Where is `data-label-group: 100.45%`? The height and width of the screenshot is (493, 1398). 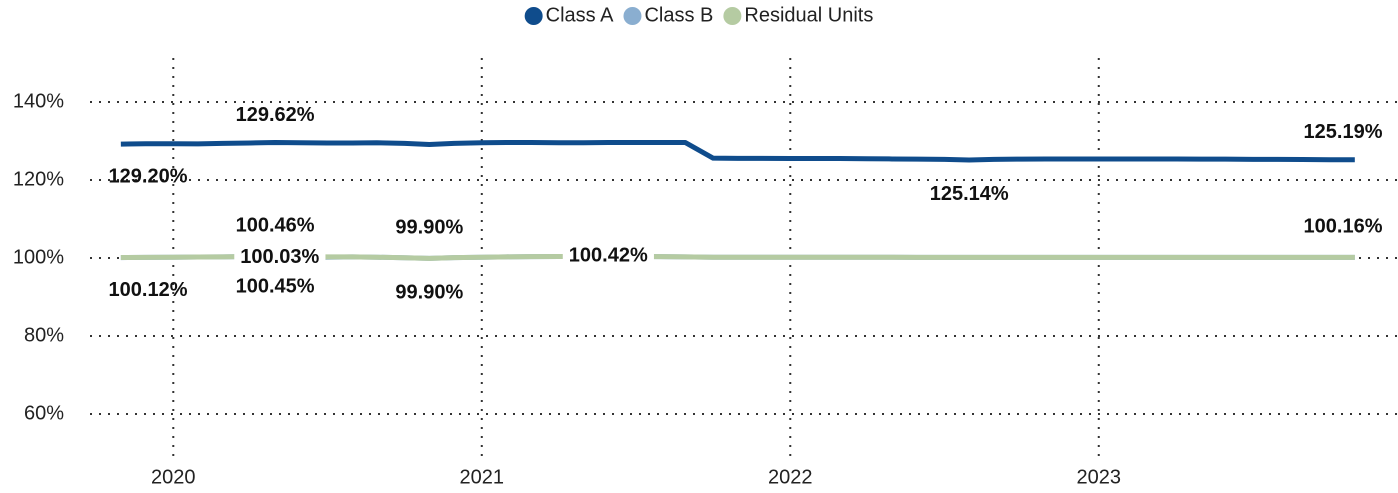
data-label-group: 100.45% is located at coordinates (275, 287).